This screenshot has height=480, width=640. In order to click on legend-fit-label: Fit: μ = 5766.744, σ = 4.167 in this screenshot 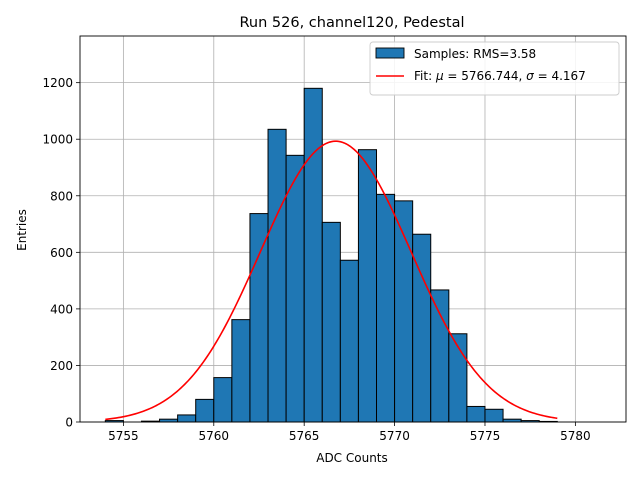, I will do `click(500, 76)`.